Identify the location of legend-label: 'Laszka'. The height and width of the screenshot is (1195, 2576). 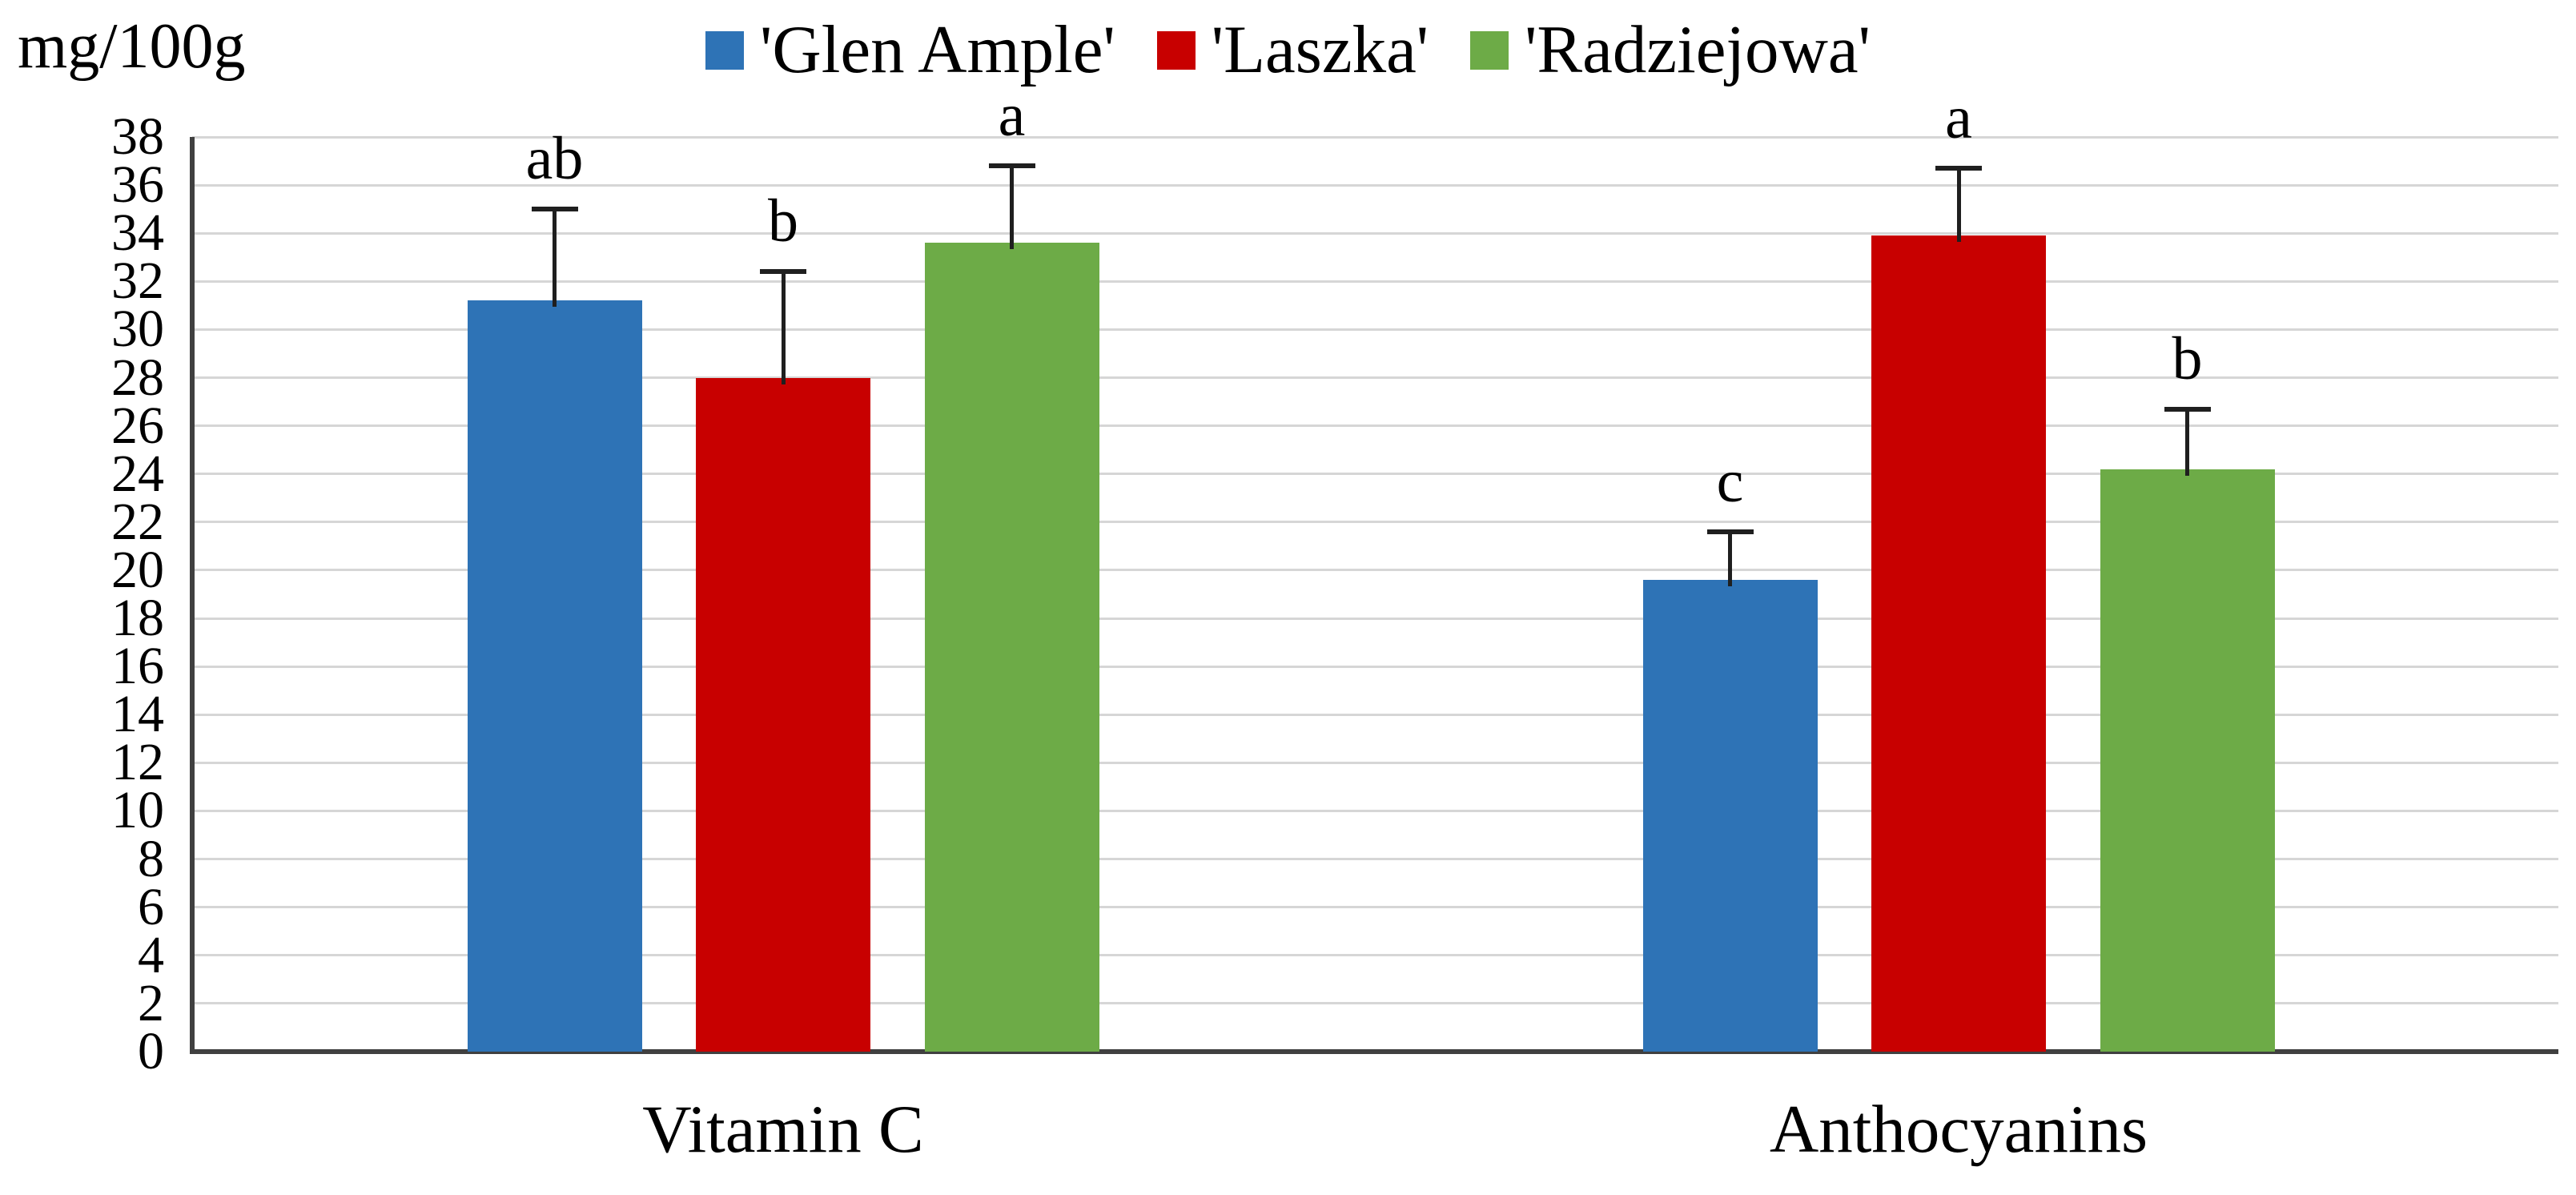
(1320, 50).